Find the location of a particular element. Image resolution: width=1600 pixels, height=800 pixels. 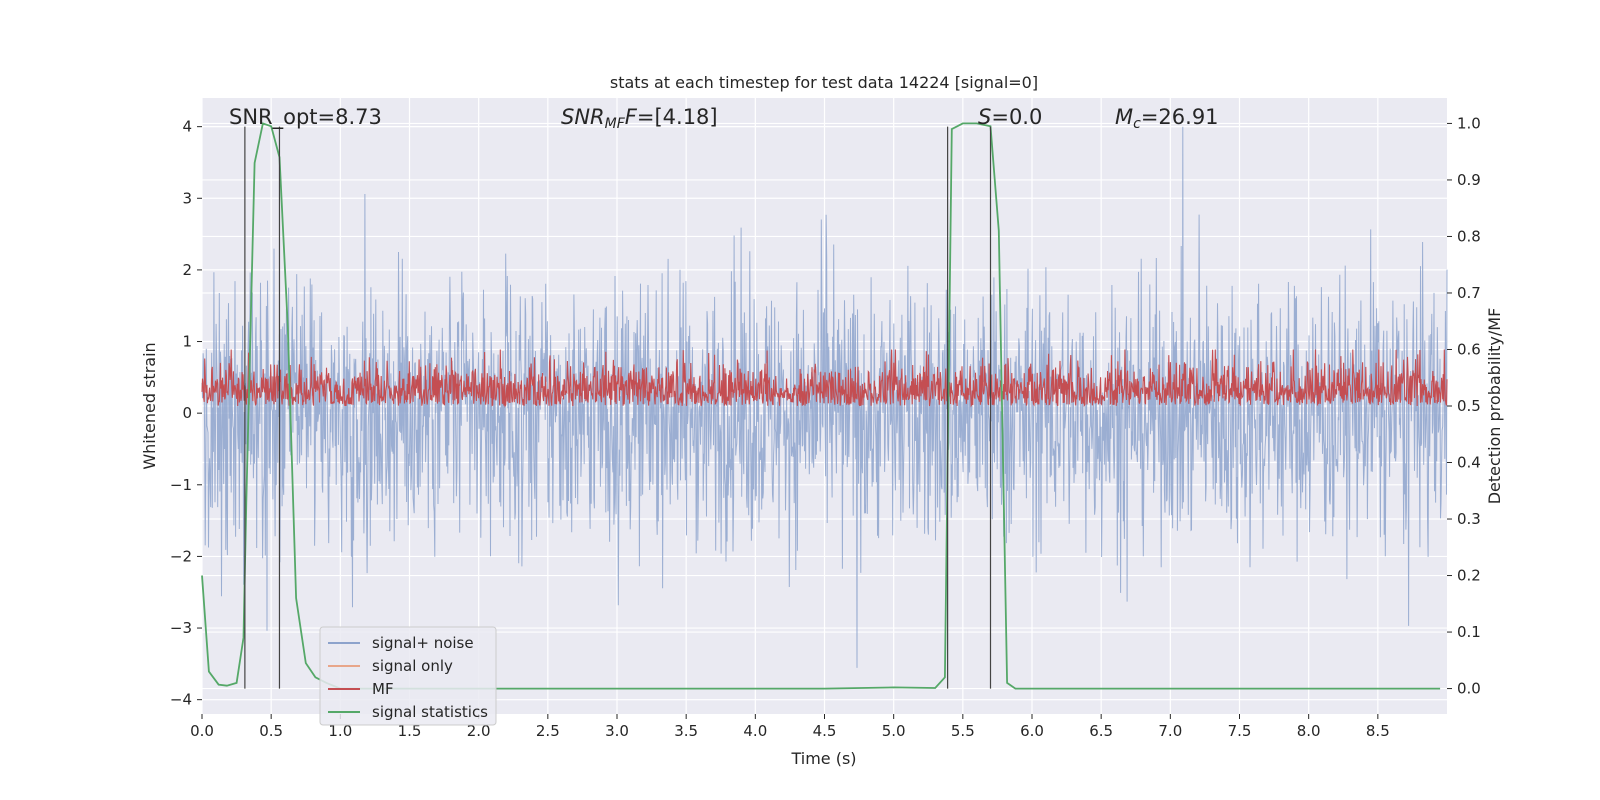

y-right-axis-label: Detection probability/MF is located at coordinates (1494, 406).